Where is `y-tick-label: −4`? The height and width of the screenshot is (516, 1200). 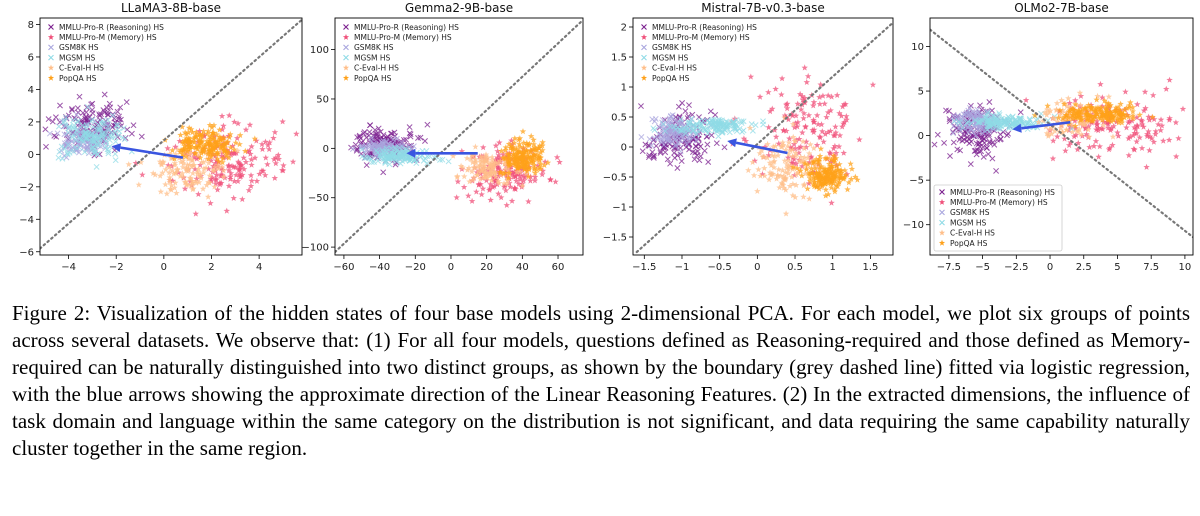
y-tick-label: −4 is located at coordinates (26, 220).